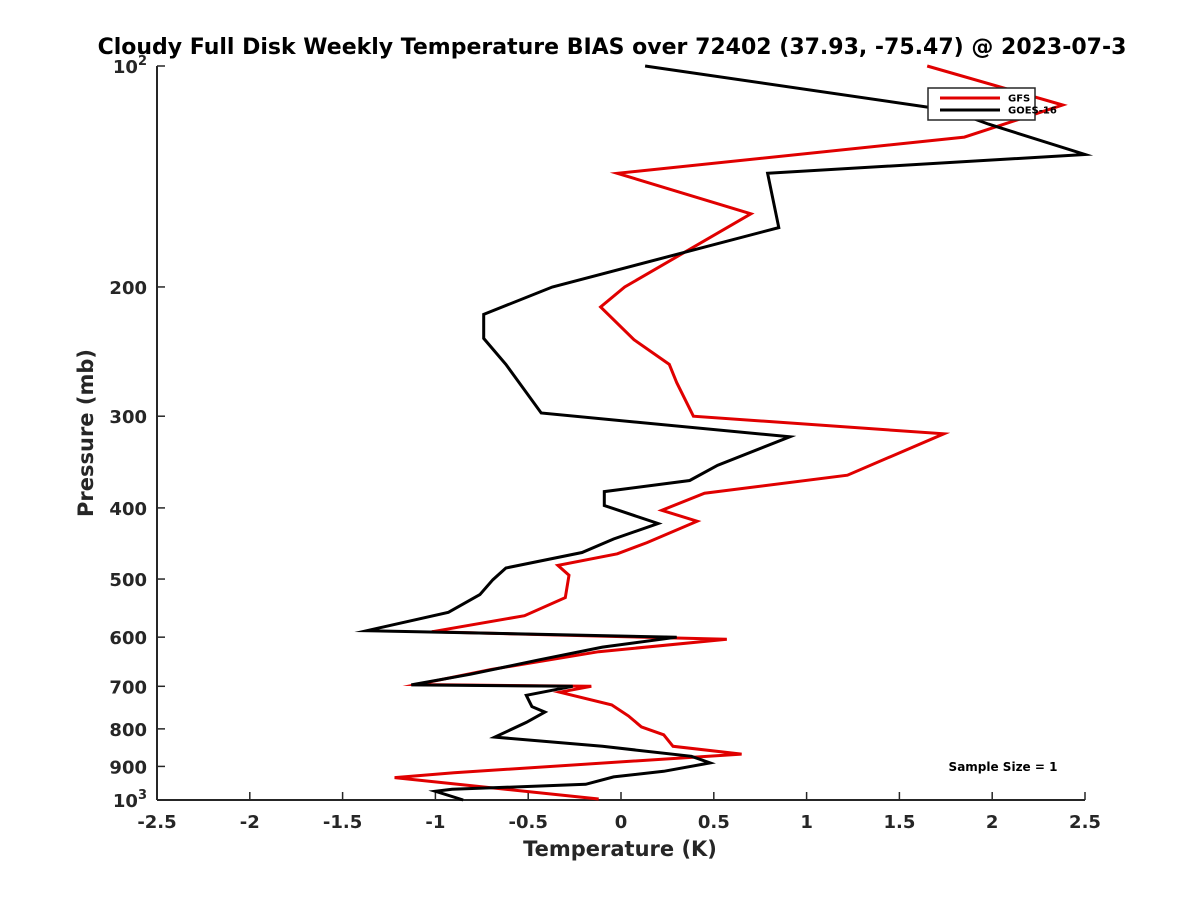  What do you see at coordinates (128, 417) in the screenshot?
I see `y-tick-label: 300` at bounding box center [128, 417].